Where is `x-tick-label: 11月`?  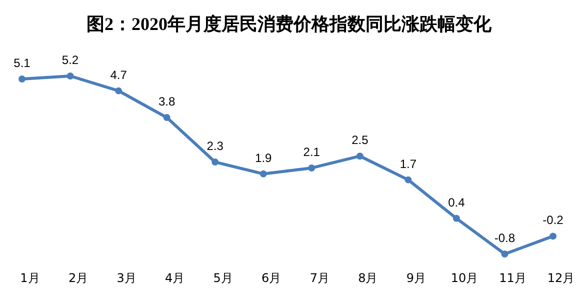
x-tick-label: 11月 is located at coordinates (512, 278).